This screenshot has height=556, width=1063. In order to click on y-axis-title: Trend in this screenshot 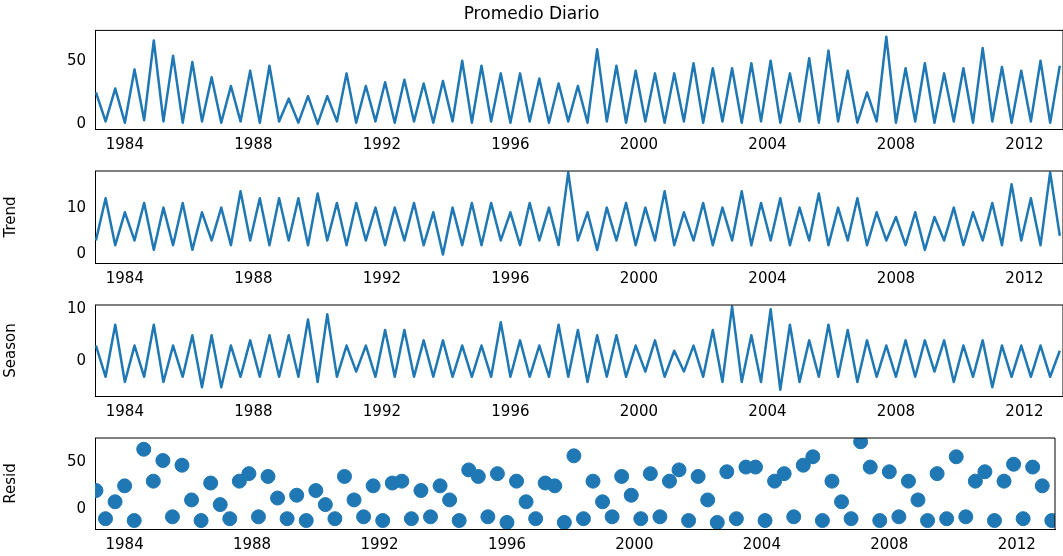, I will do `click(9, 217)`.